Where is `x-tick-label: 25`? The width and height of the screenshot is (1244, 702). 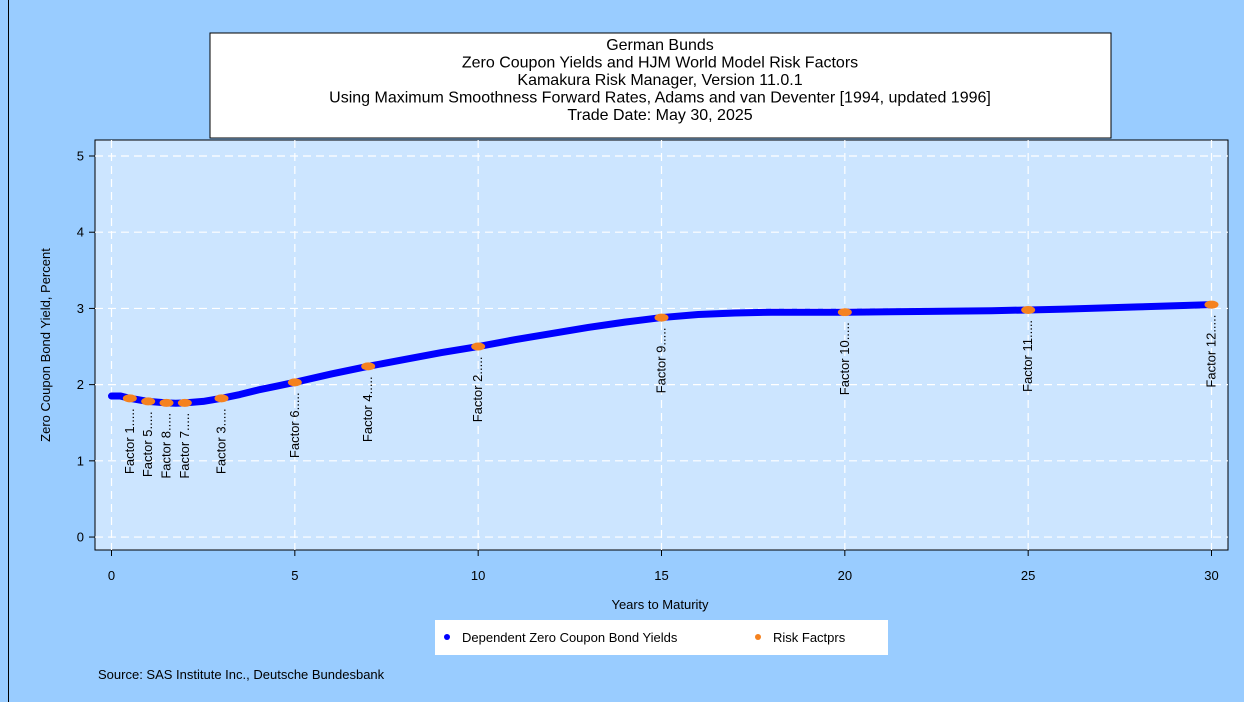 x-tick-label: 25 is located at coordinates (1028, 575).